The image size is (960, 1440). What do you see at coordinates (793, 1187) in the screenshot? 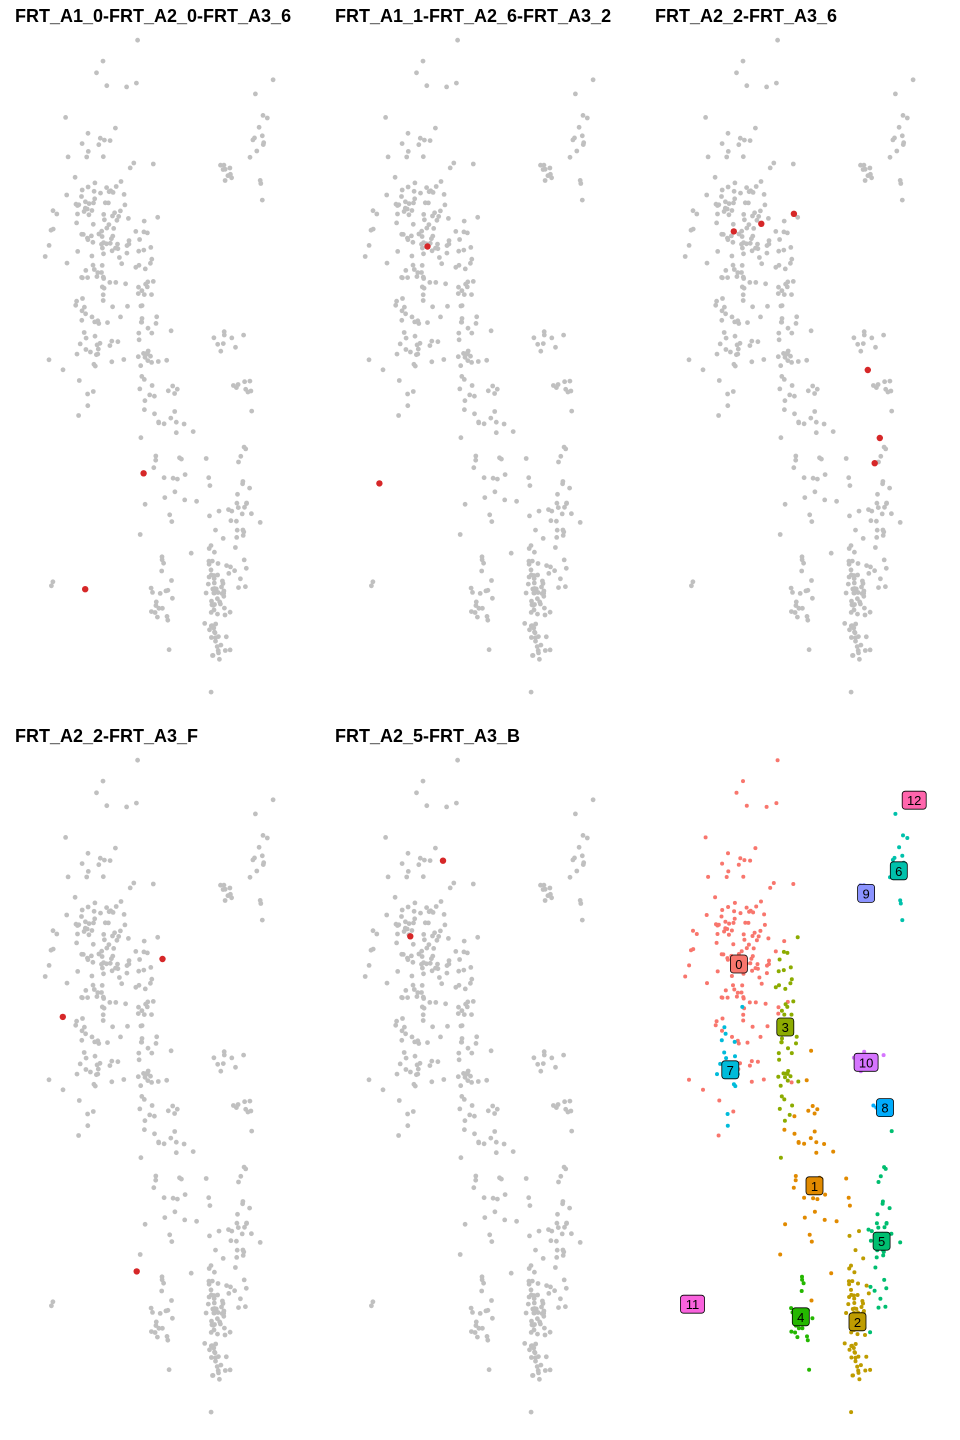
I see `cluster-1-point` at bounding box center [793, 1187].